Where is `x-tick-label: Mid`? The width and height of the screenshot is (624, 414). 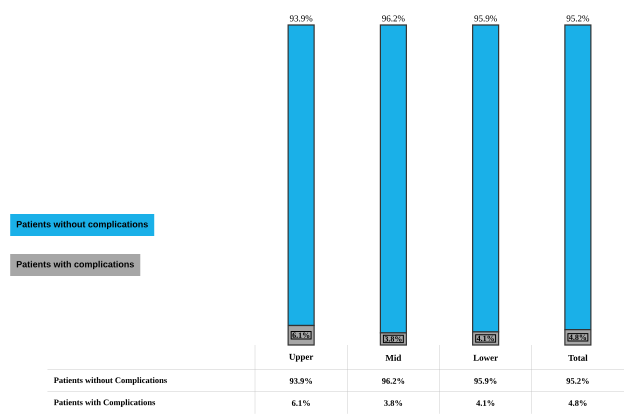
x-tick-label: Mid is located at coordinates (394, 357).